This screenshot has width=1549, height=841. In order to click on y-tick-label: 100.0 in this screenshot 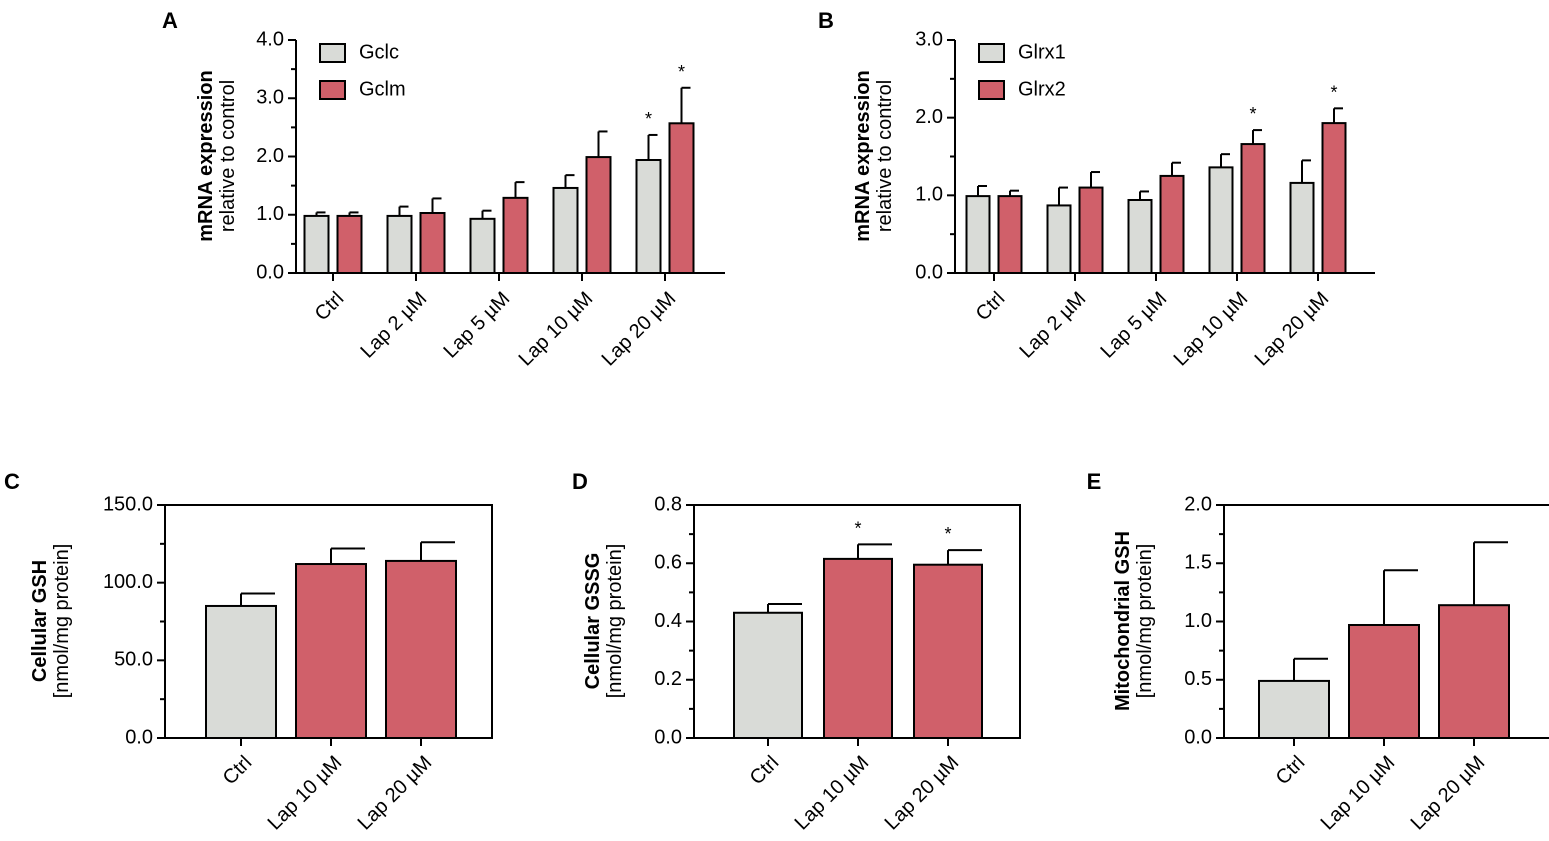, I will do `click(128, 582)`.